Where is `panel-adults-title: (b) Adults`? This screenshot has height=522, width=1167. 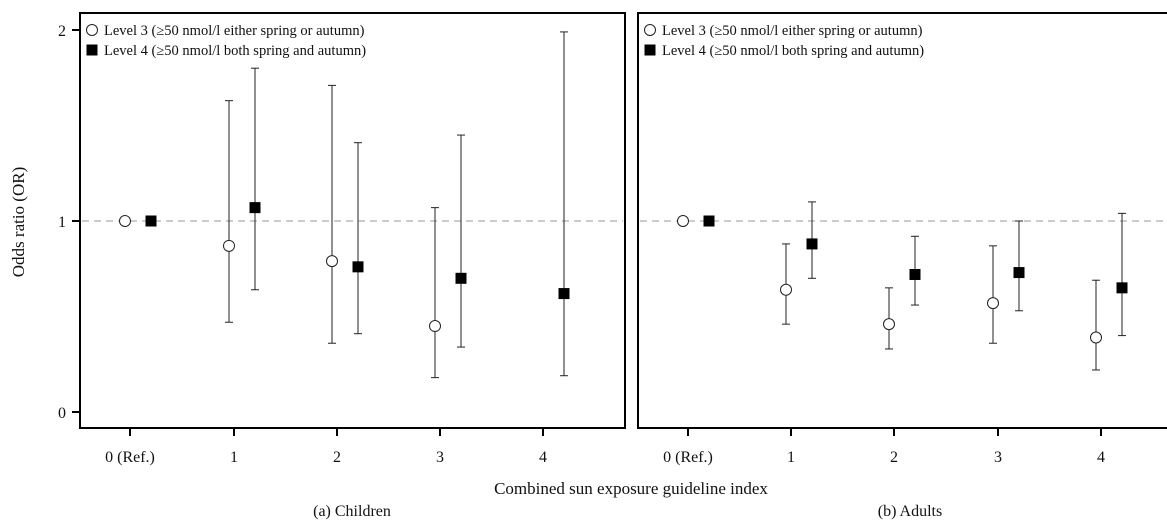
panel-adults-title: (b) Adults is located at coordinates (910, 511).